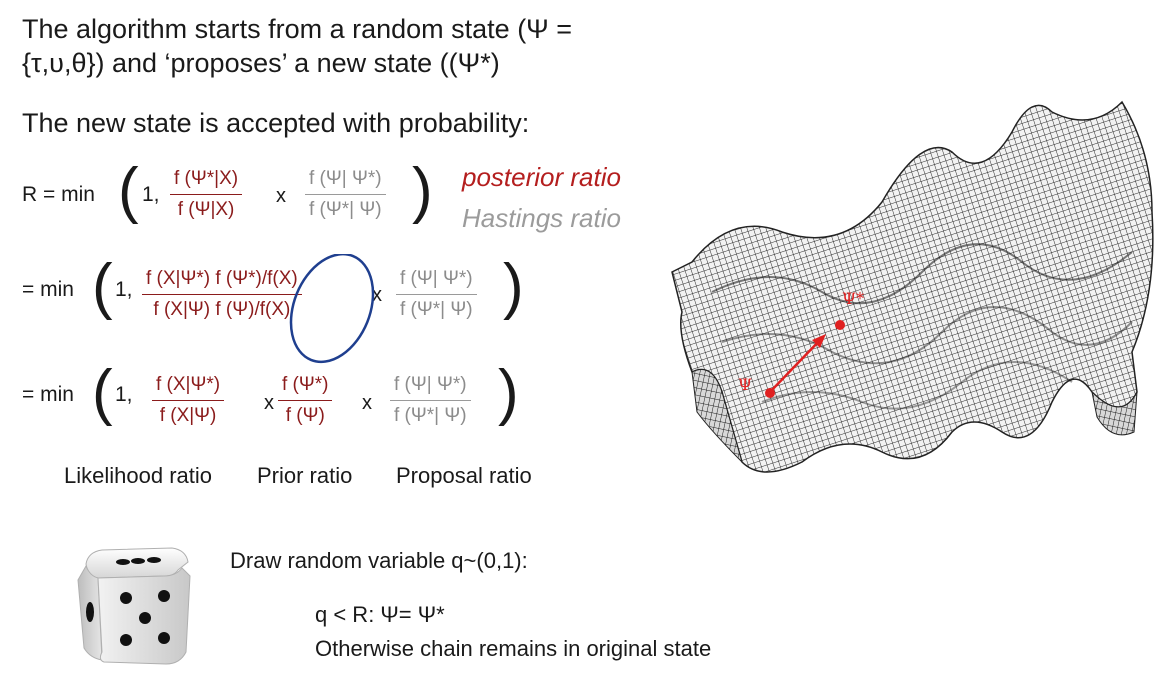 The image size is (1166, 688). Describe the element at coordinates (840, 325) in the screenshot. I see `proposed-state-point` at that location.